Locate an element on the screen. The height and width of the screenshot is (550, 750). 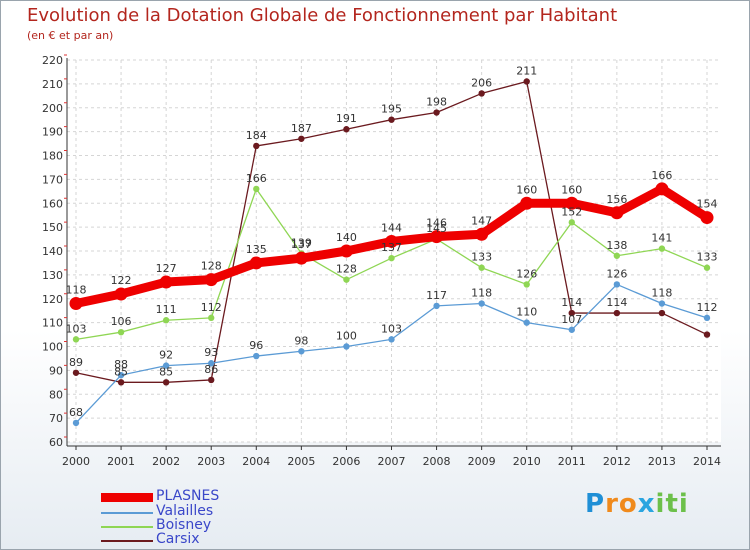
data-label-valailles: 96 is located at coordinates (256, 345).